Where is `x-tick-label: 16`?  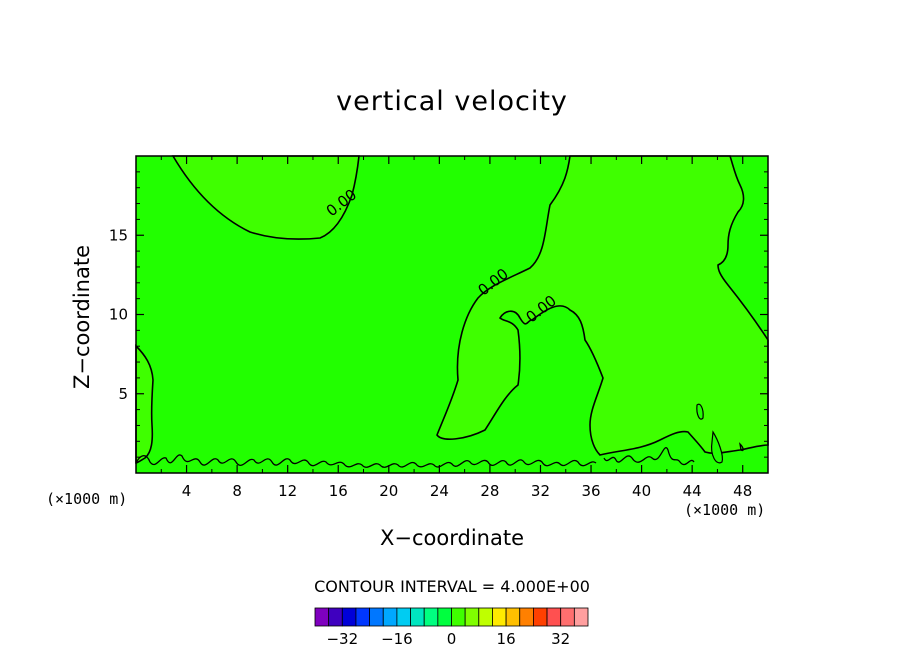
x-tick-label: 16 is located at coordinates (338, 491).